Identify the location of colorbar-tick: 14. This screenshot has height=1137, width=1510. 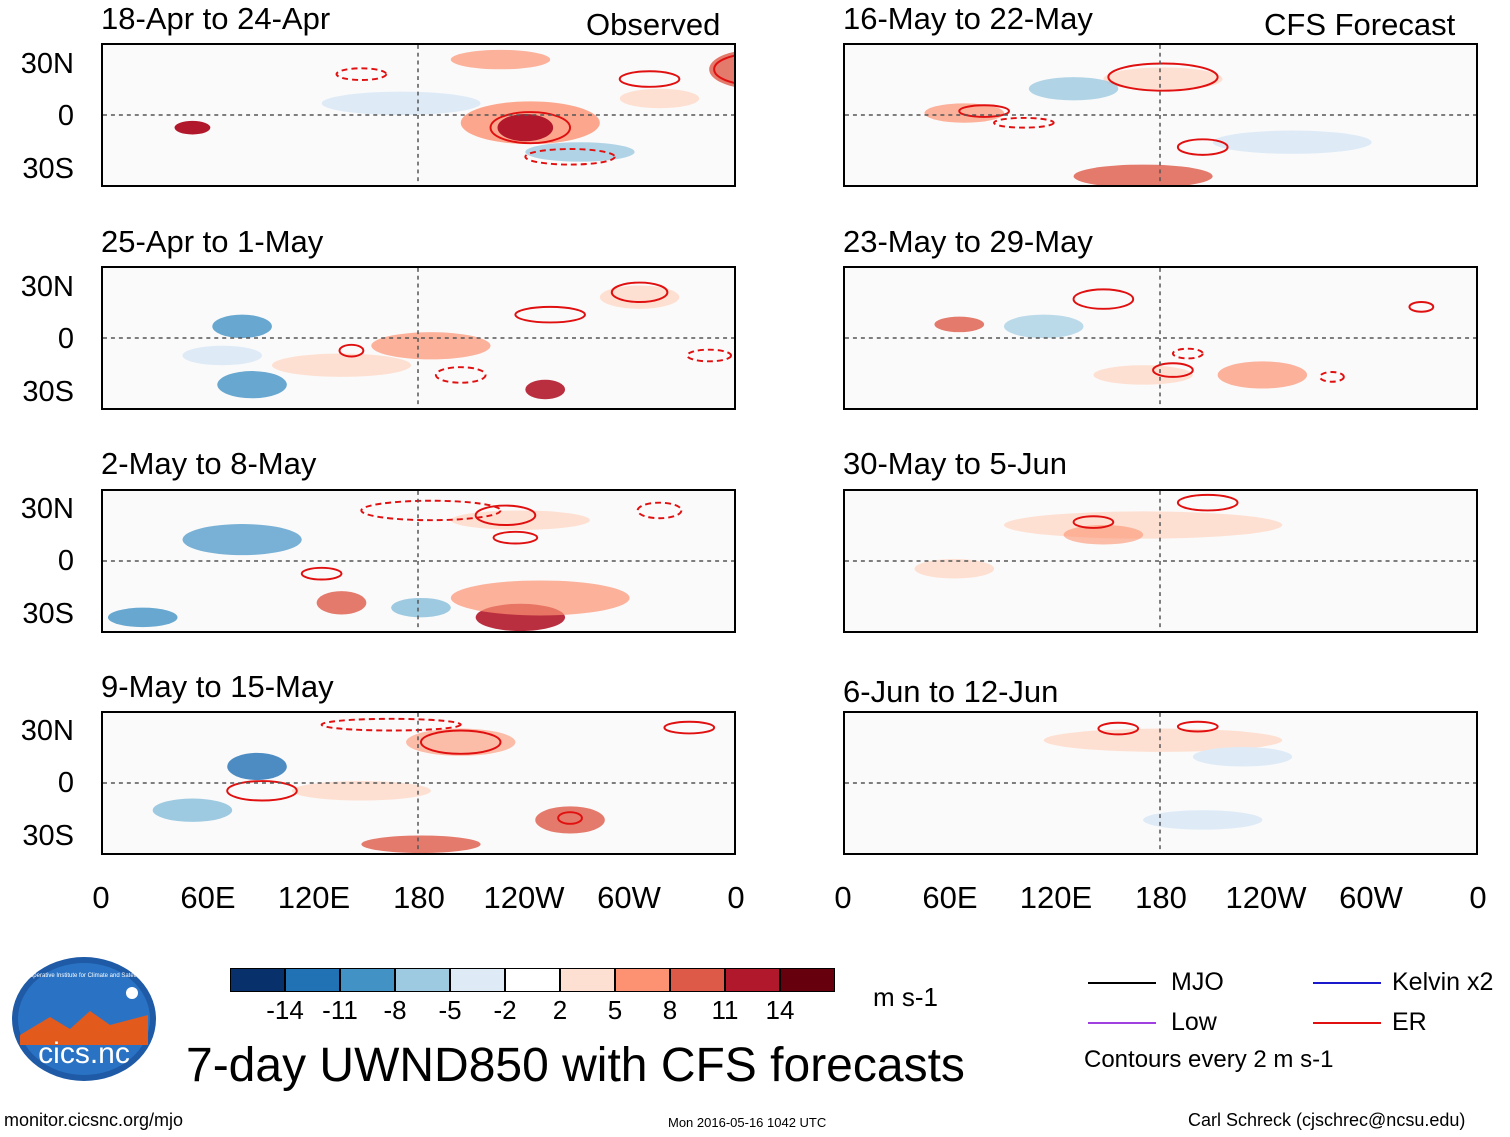
(780, 1010).